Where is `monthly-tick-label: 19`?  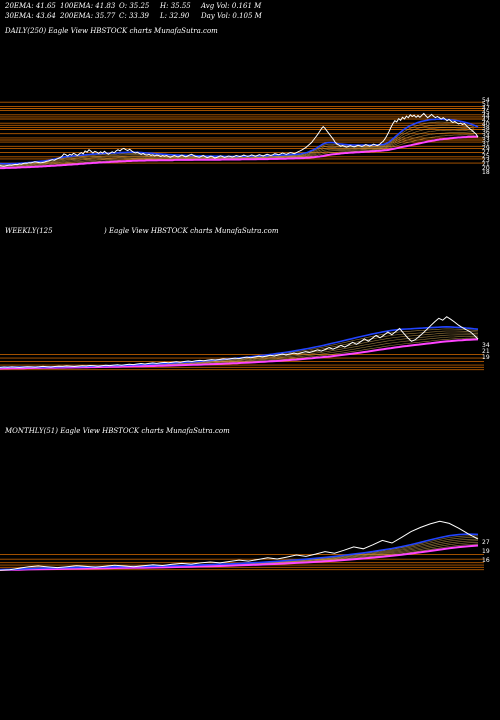
monthly-tick-label: 19 is located at coordinates (486, 551).